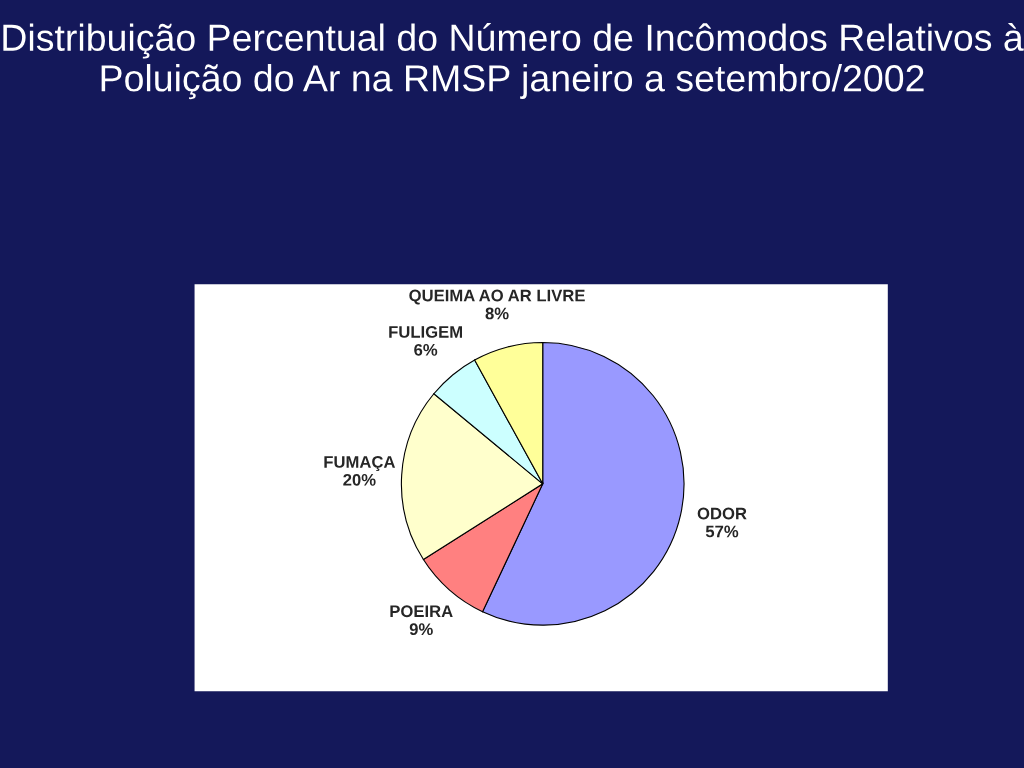  Describe the element at coordinates (722, 513) in the screenshot. I see `slice-label: ODOR` at that location.